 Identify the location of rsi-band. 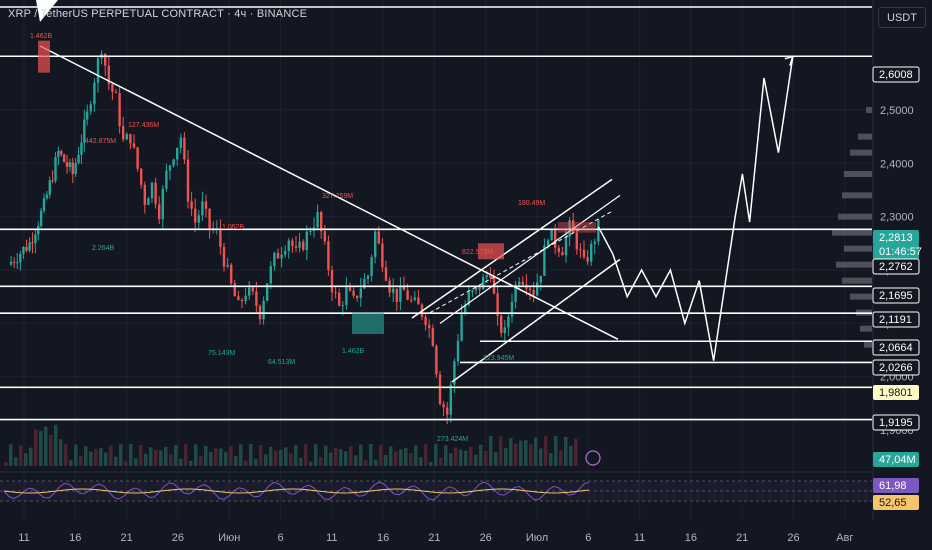
(436, 491).